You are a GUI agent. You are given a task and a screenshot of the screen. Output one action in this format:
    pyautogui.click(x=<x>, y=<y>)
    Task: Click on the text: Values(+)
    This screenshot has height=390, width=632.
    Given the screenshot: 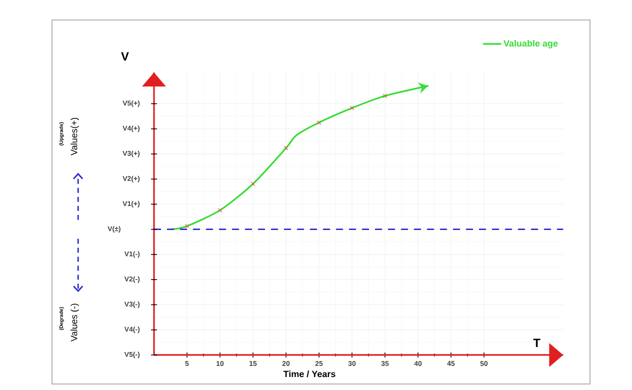 What is the action you would take?
    pyautogui.click(x=75, y=137)
    